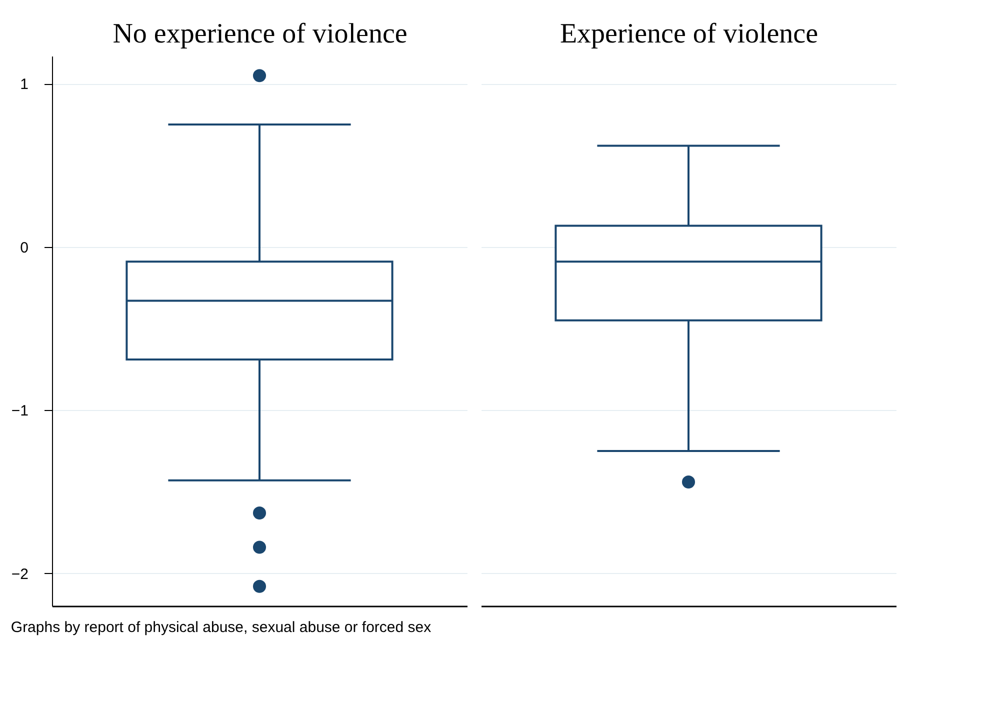 The width and height of the screenshot is (986, 715). Describe the element at coordinates (19, 411) in the screenshot. I see `y-tick-label: −1` at that location.